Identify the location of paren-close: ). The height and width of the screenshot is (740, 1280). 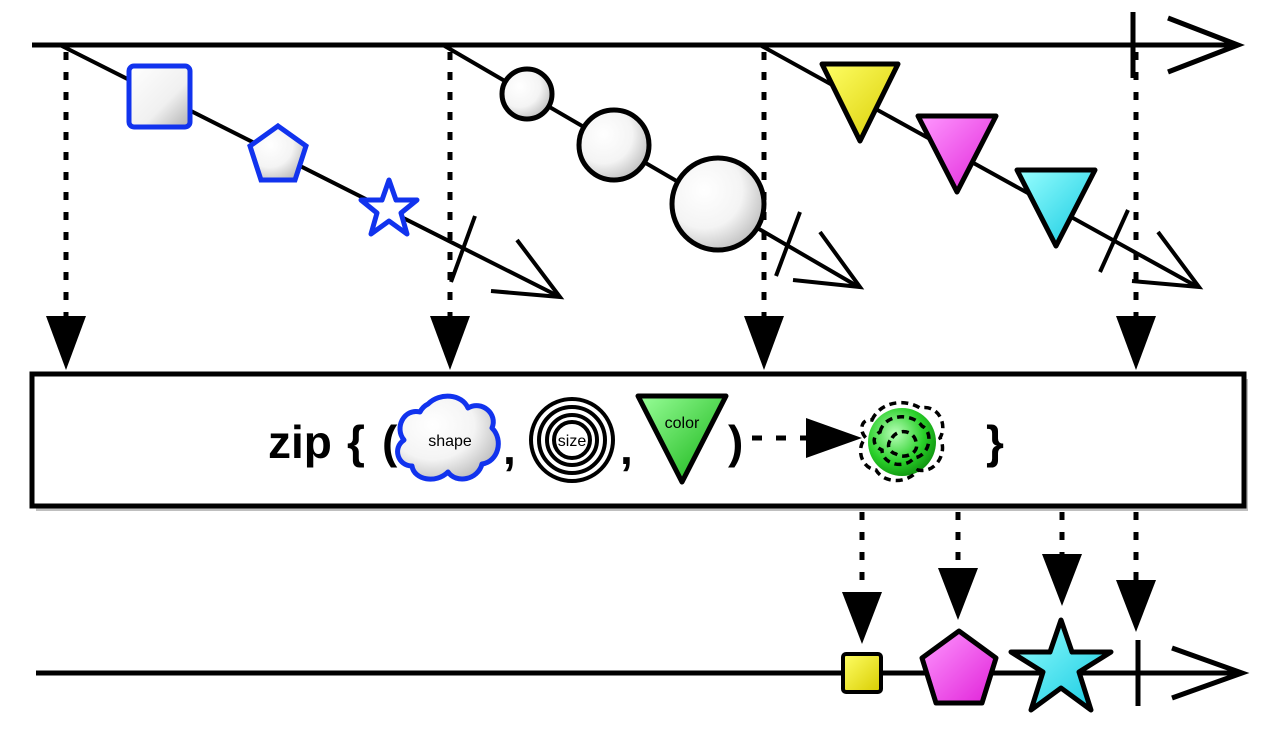
(735, 442).